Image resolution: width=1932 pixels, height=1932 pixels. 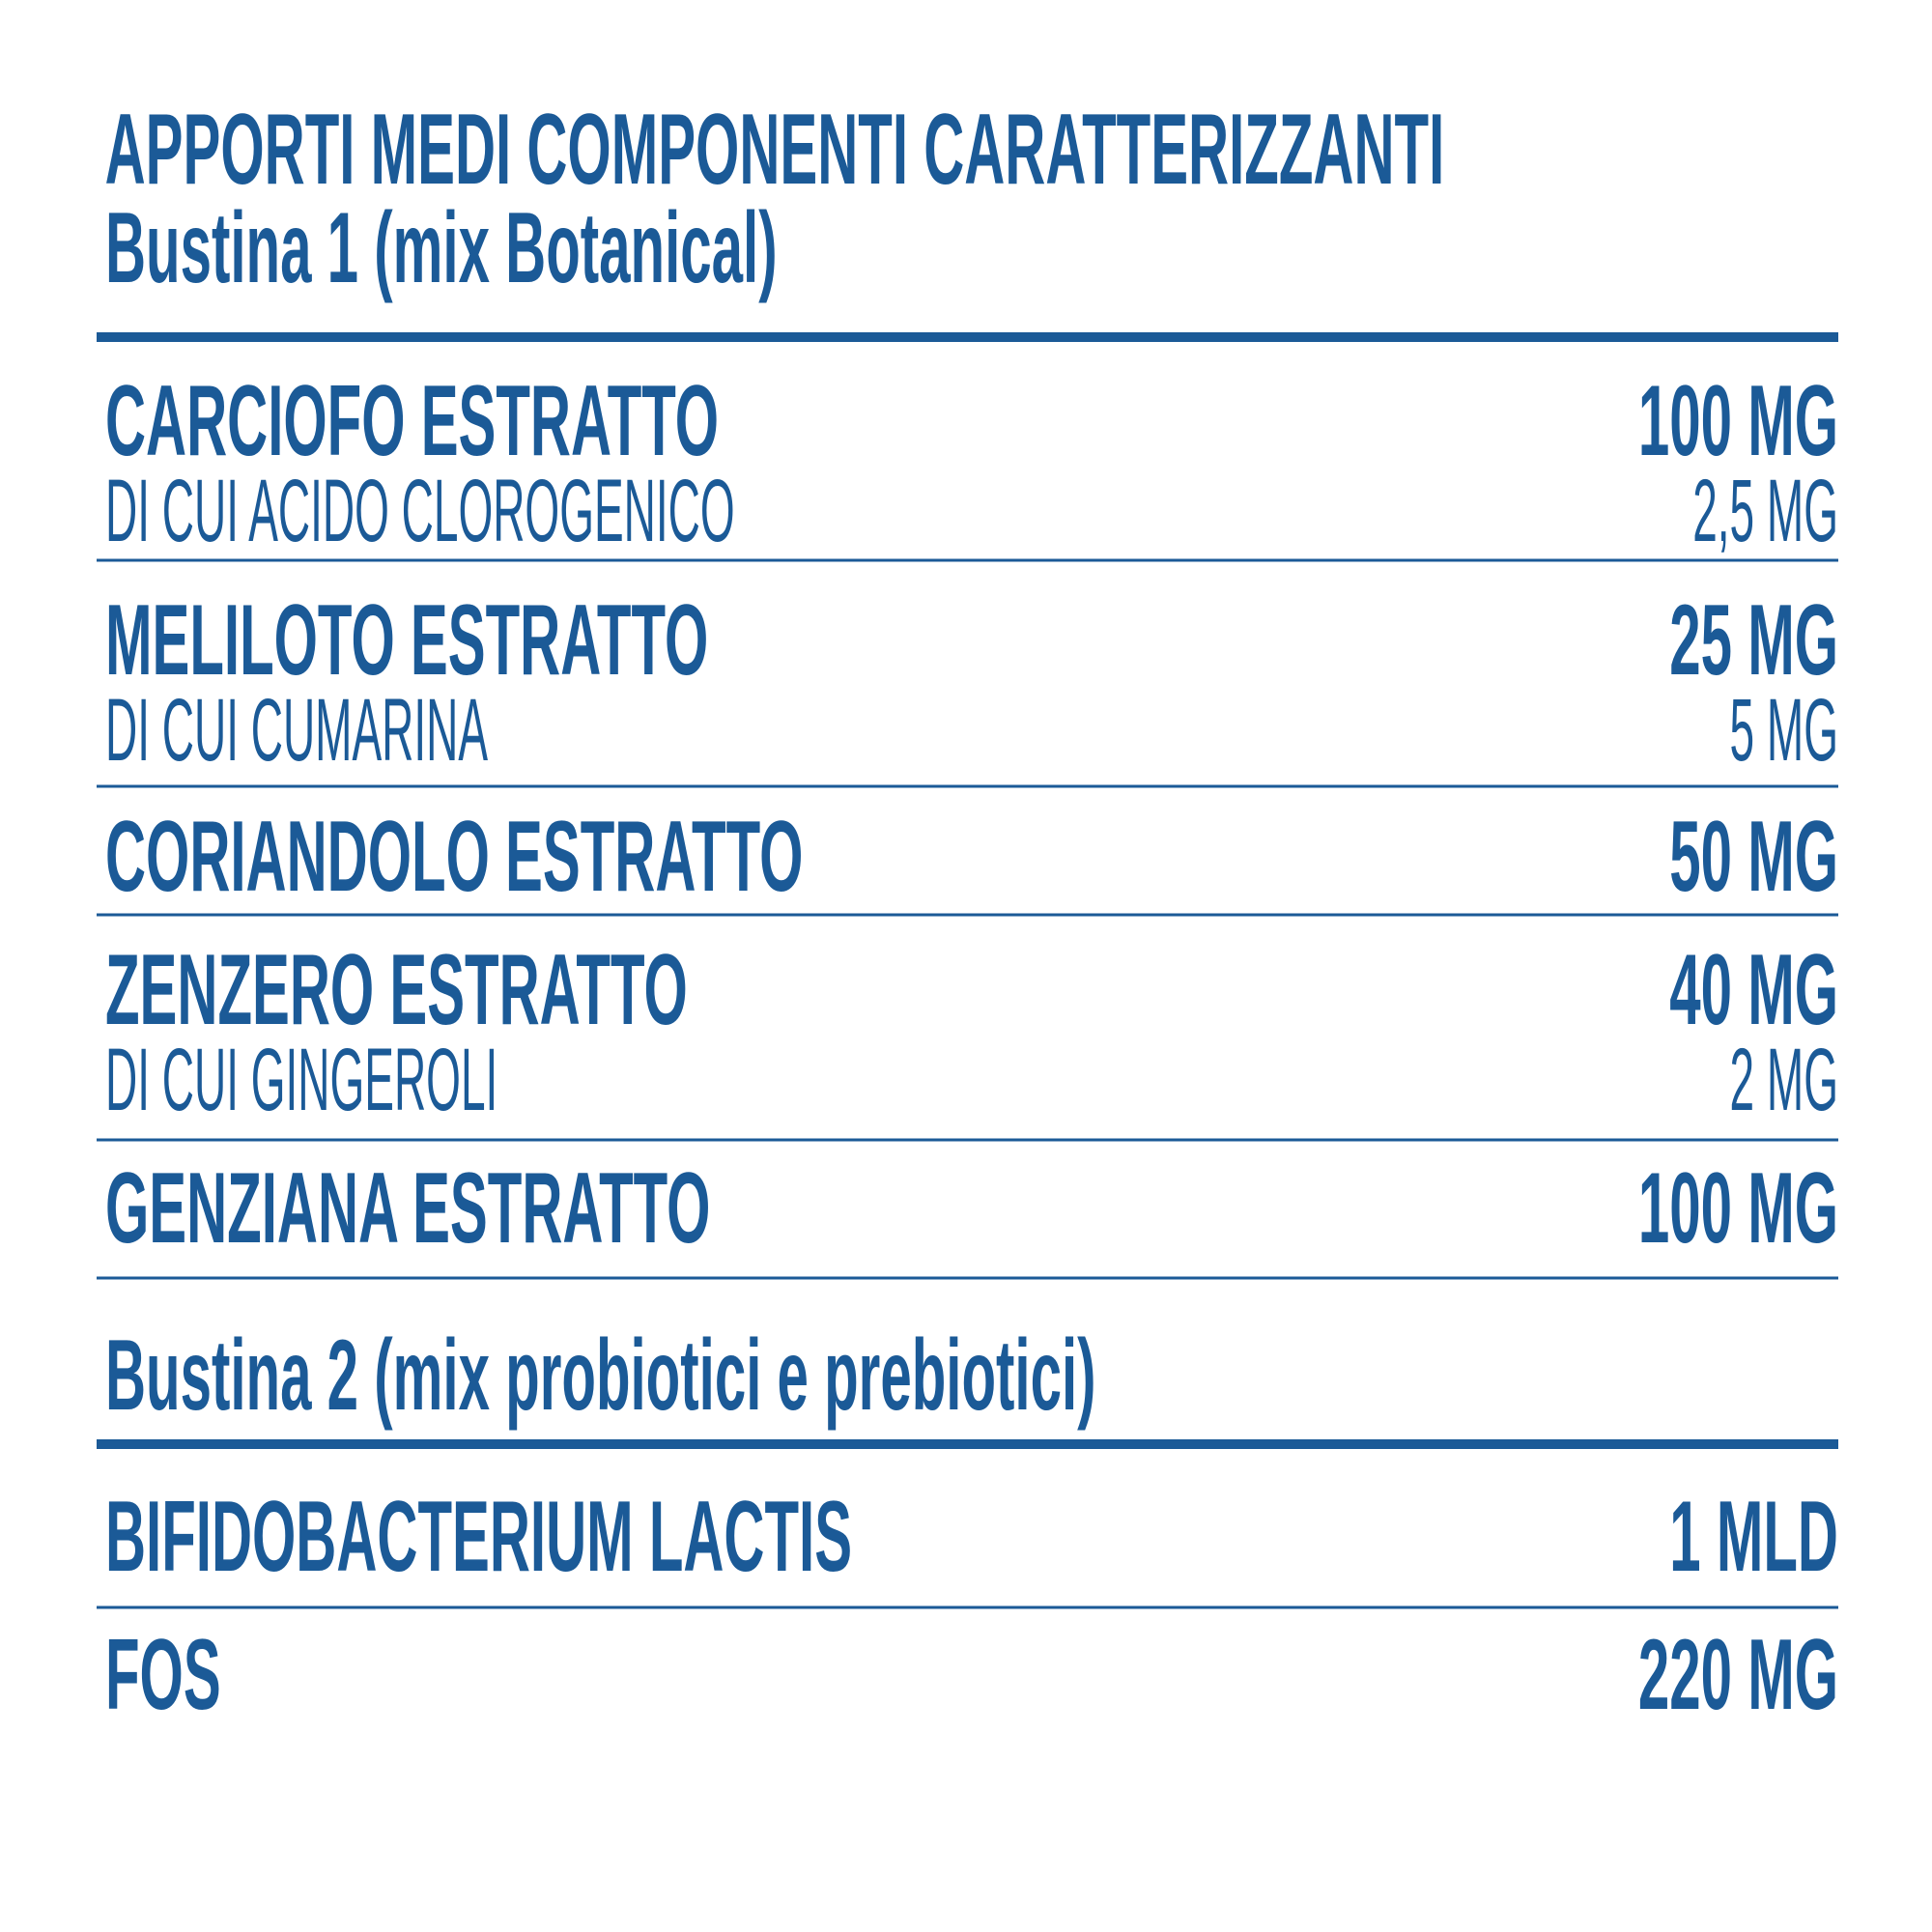 What do you see at coordinates (396, 989) in the screenshot?
I see `ingredient-name: ZENZERO ESTRATTO` at bounding box center [396, 989].